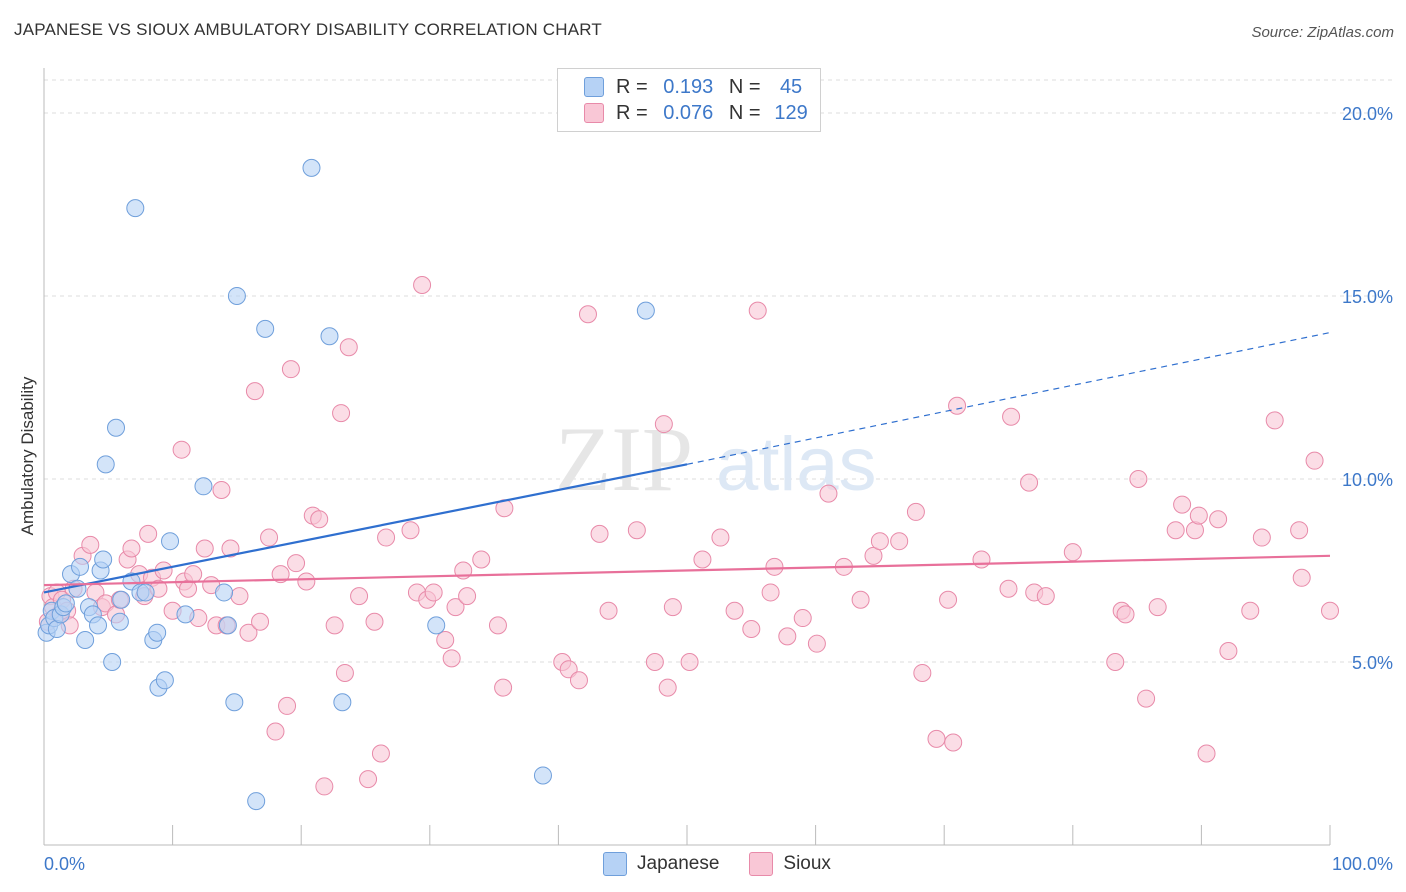 This screenshot has width=1406, height=892. What do you see at coordinates (791, 112) in the screenshot?
I see `n-value: 129` at bounding box center [791, 112].